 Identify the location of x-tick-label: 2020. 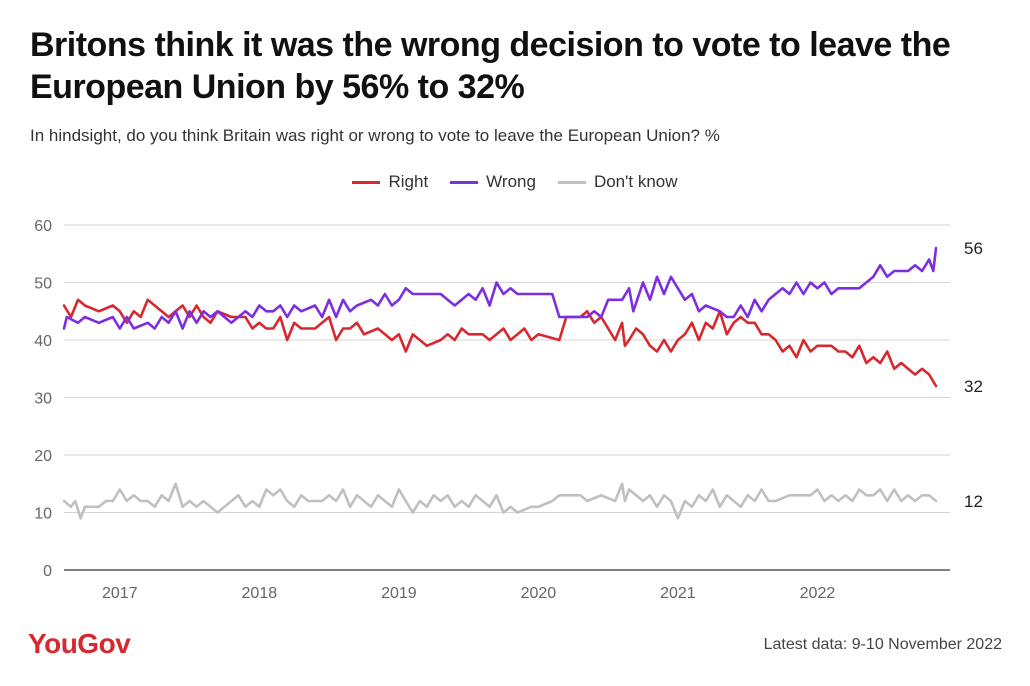
(539, 593).